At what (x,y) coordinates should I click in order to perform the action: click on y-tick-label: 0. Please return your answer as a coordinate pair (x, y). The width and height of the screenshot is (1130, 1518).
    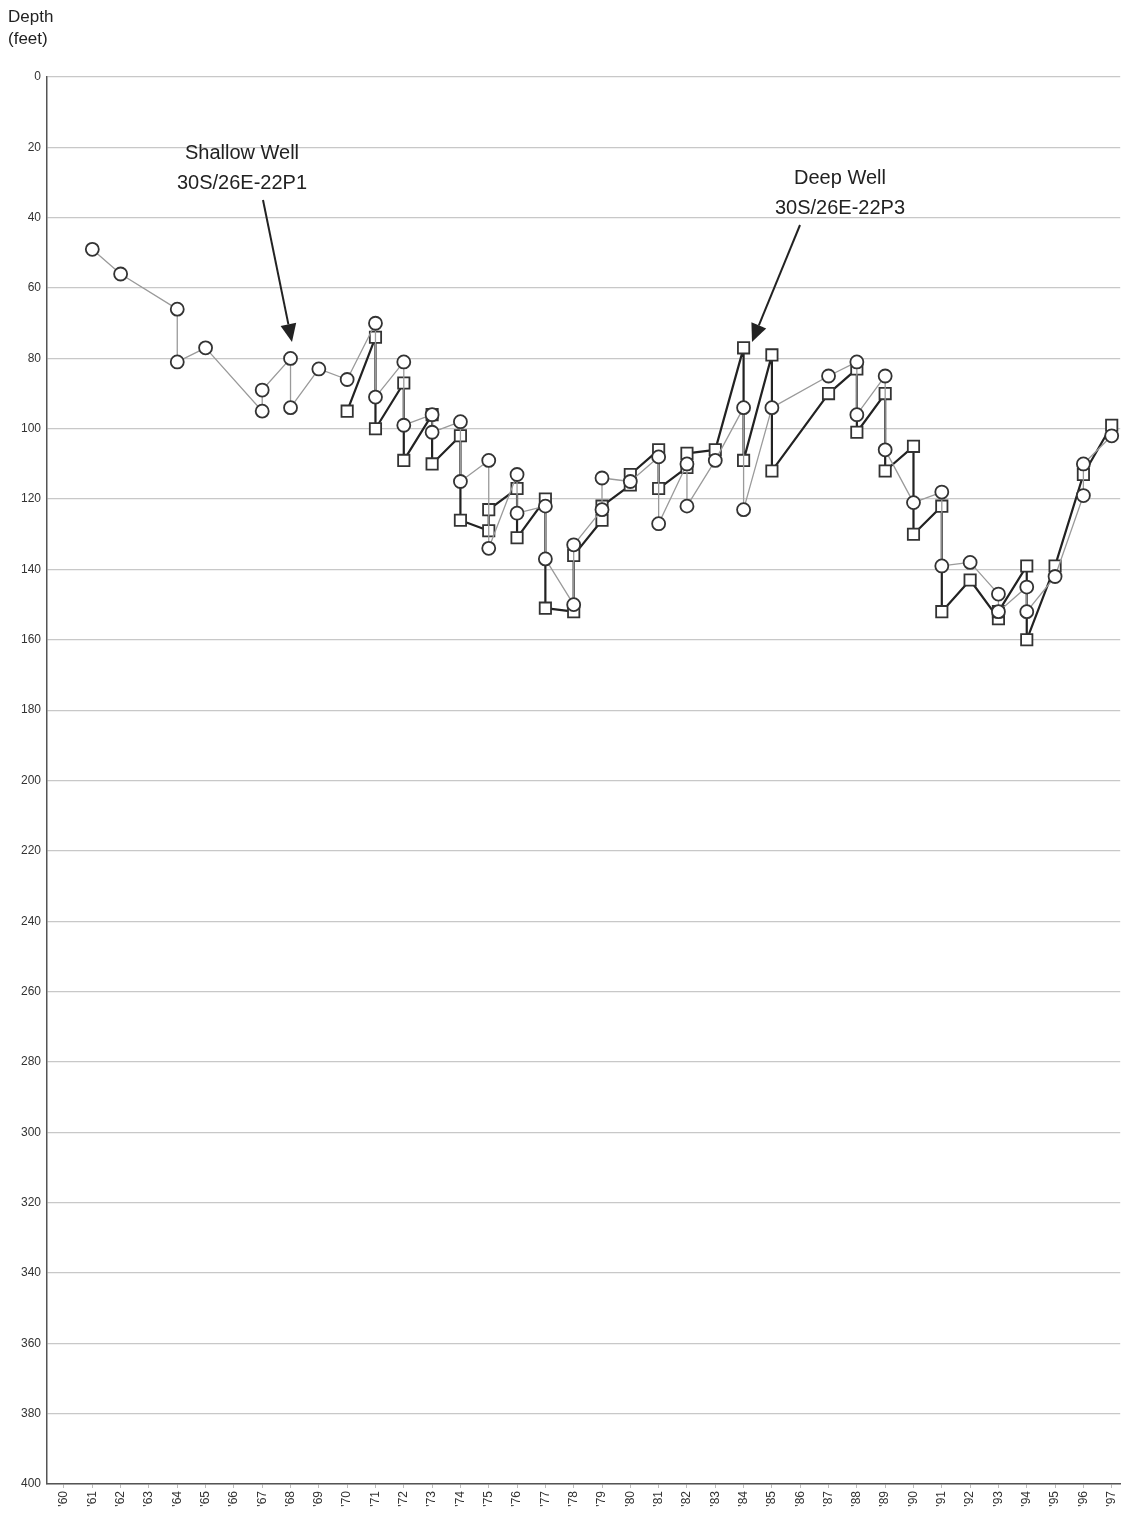
    Looking at the image, I should click on (38, 76).